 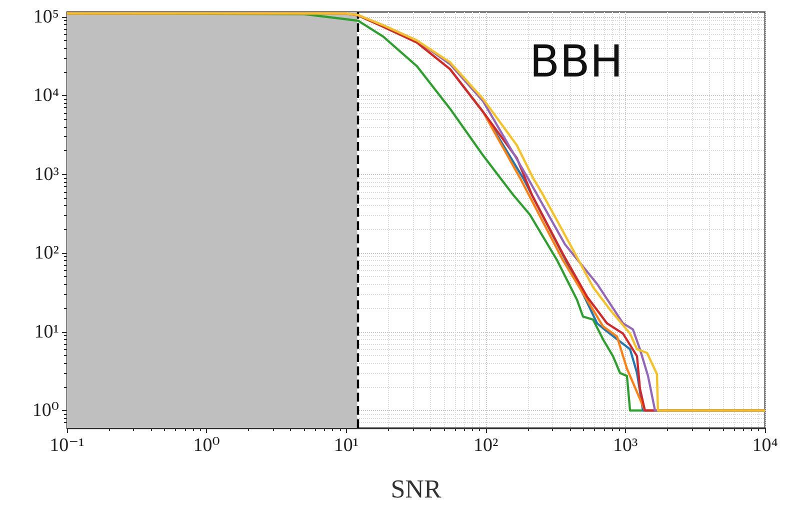 What do you see at coordinates (346, 445) in the screenshot?
I see `x-tick-label: 10¹` at bounding box center [346, 445].